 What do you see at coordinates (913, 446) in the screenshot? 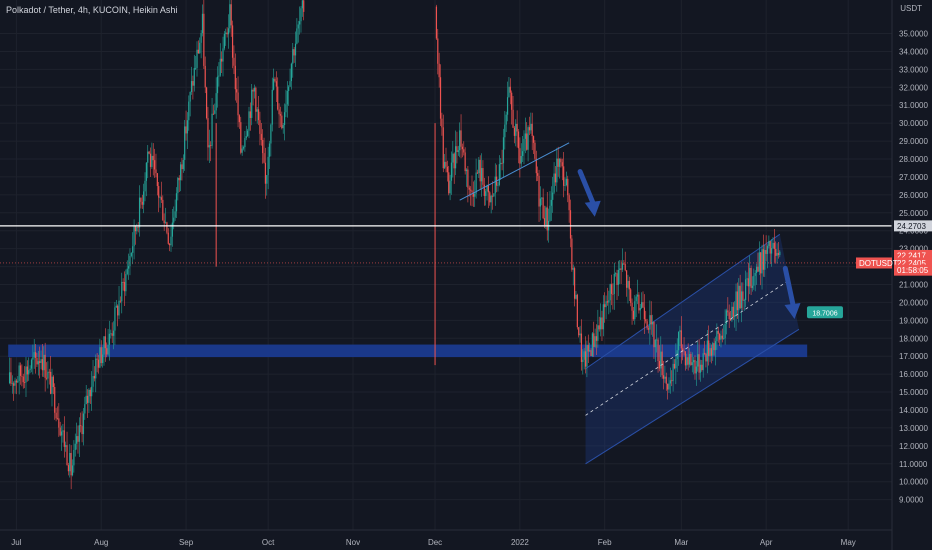
I see `y-tick-label: 12.0000` at bounding box center [913, 446].